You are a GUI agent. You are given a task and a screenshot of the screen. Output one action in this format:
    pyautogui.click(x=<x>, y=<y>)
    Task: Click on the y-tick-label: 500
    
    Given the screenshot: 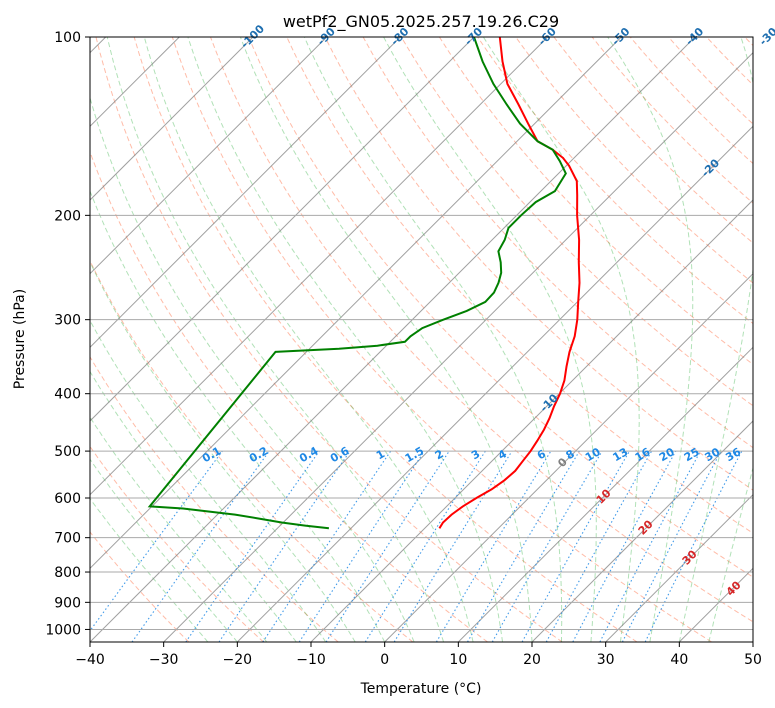 What is the action you would take?
    pyautogui.click(x=67, y=452)
    